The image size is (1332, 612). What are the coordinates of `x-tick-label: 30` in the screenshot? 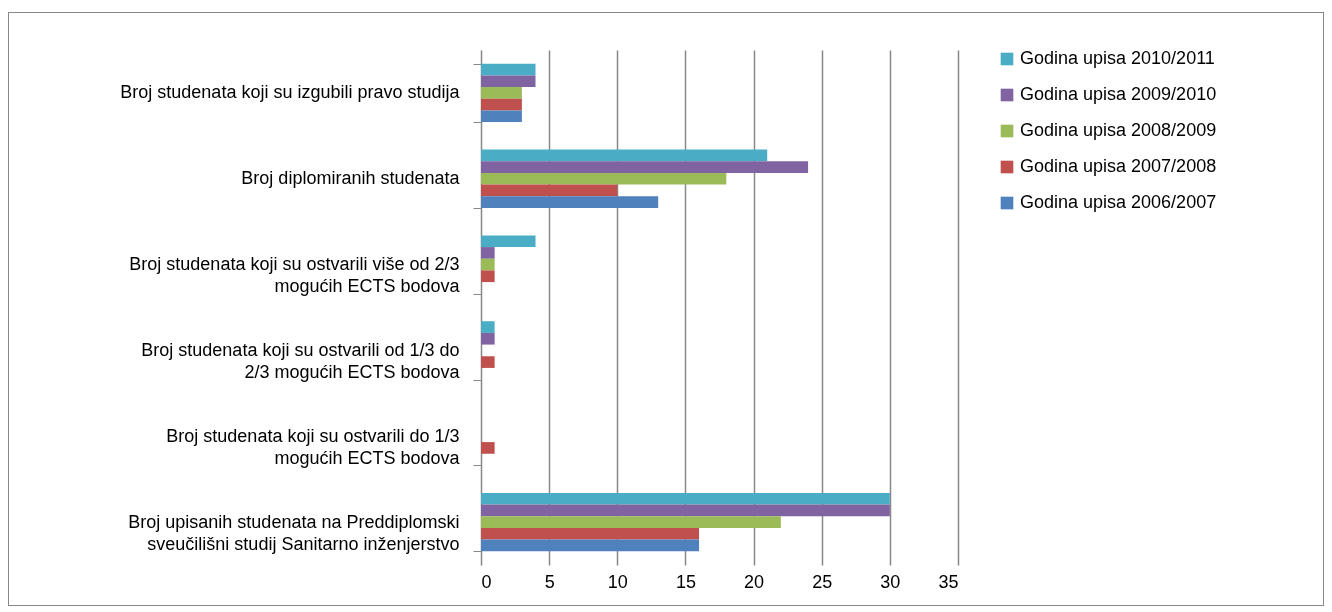 It's located at (890, 581).